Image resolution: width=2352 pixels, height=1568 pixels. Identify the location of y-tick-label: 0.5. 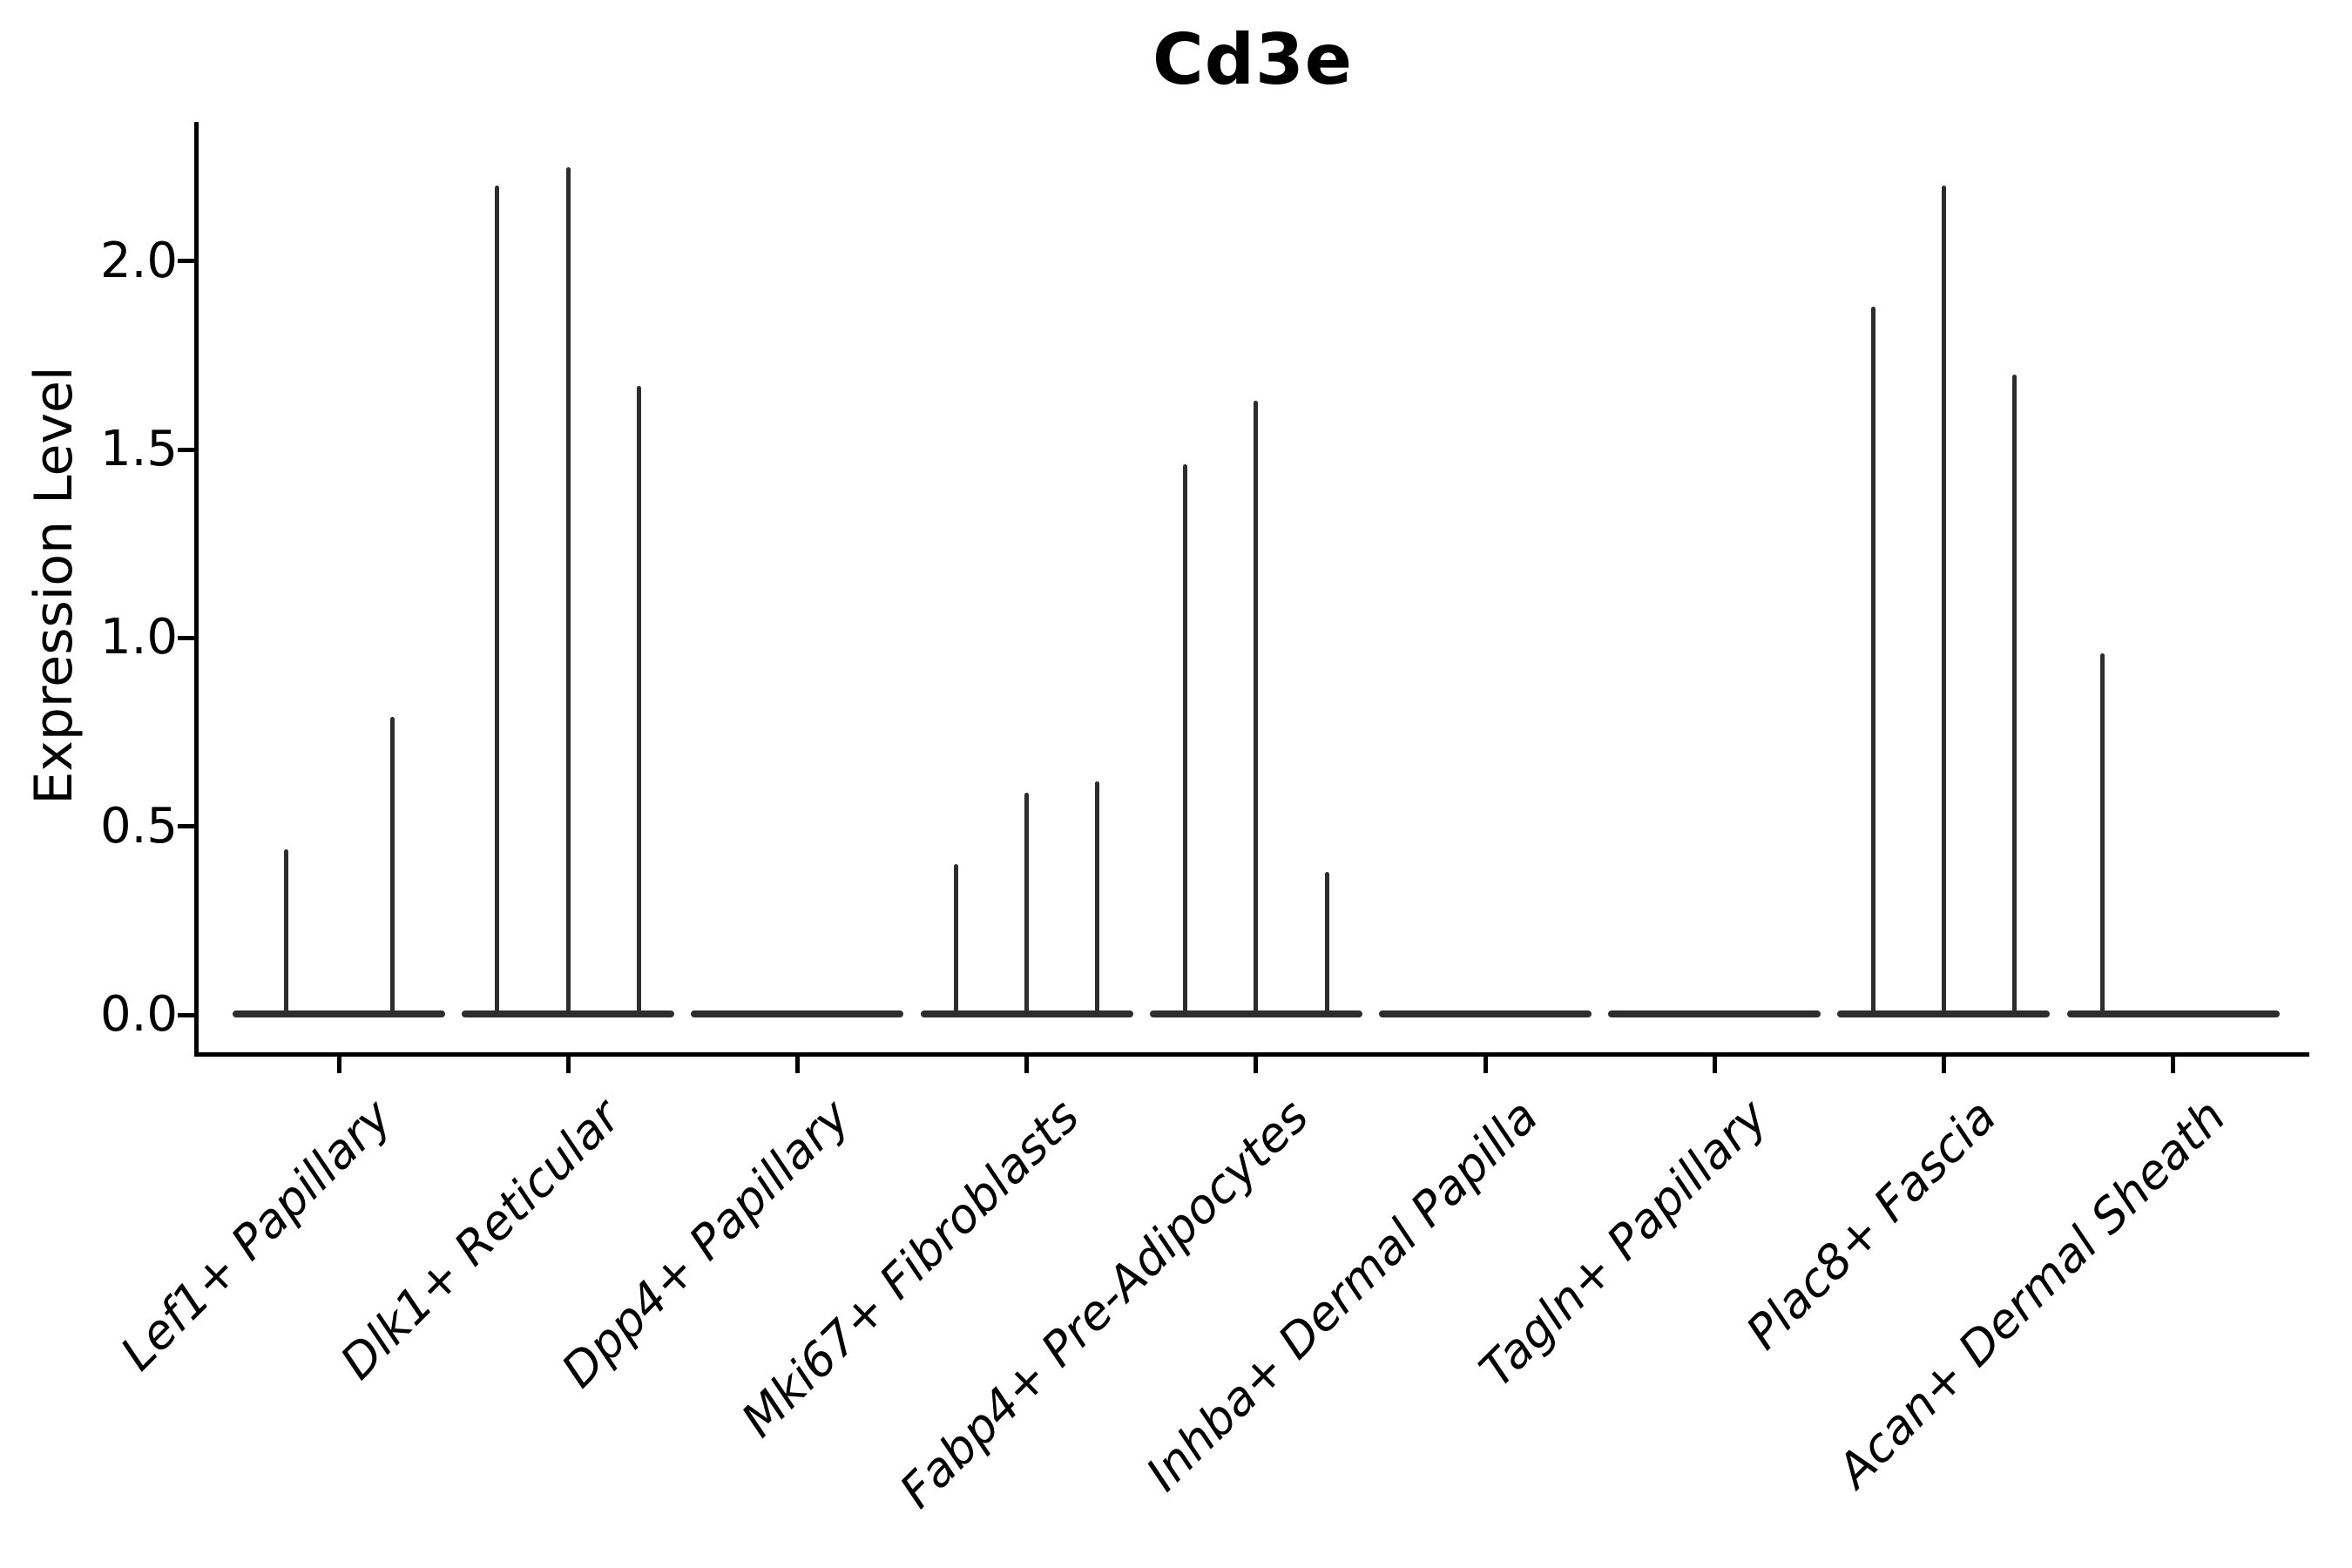
(138, 826).